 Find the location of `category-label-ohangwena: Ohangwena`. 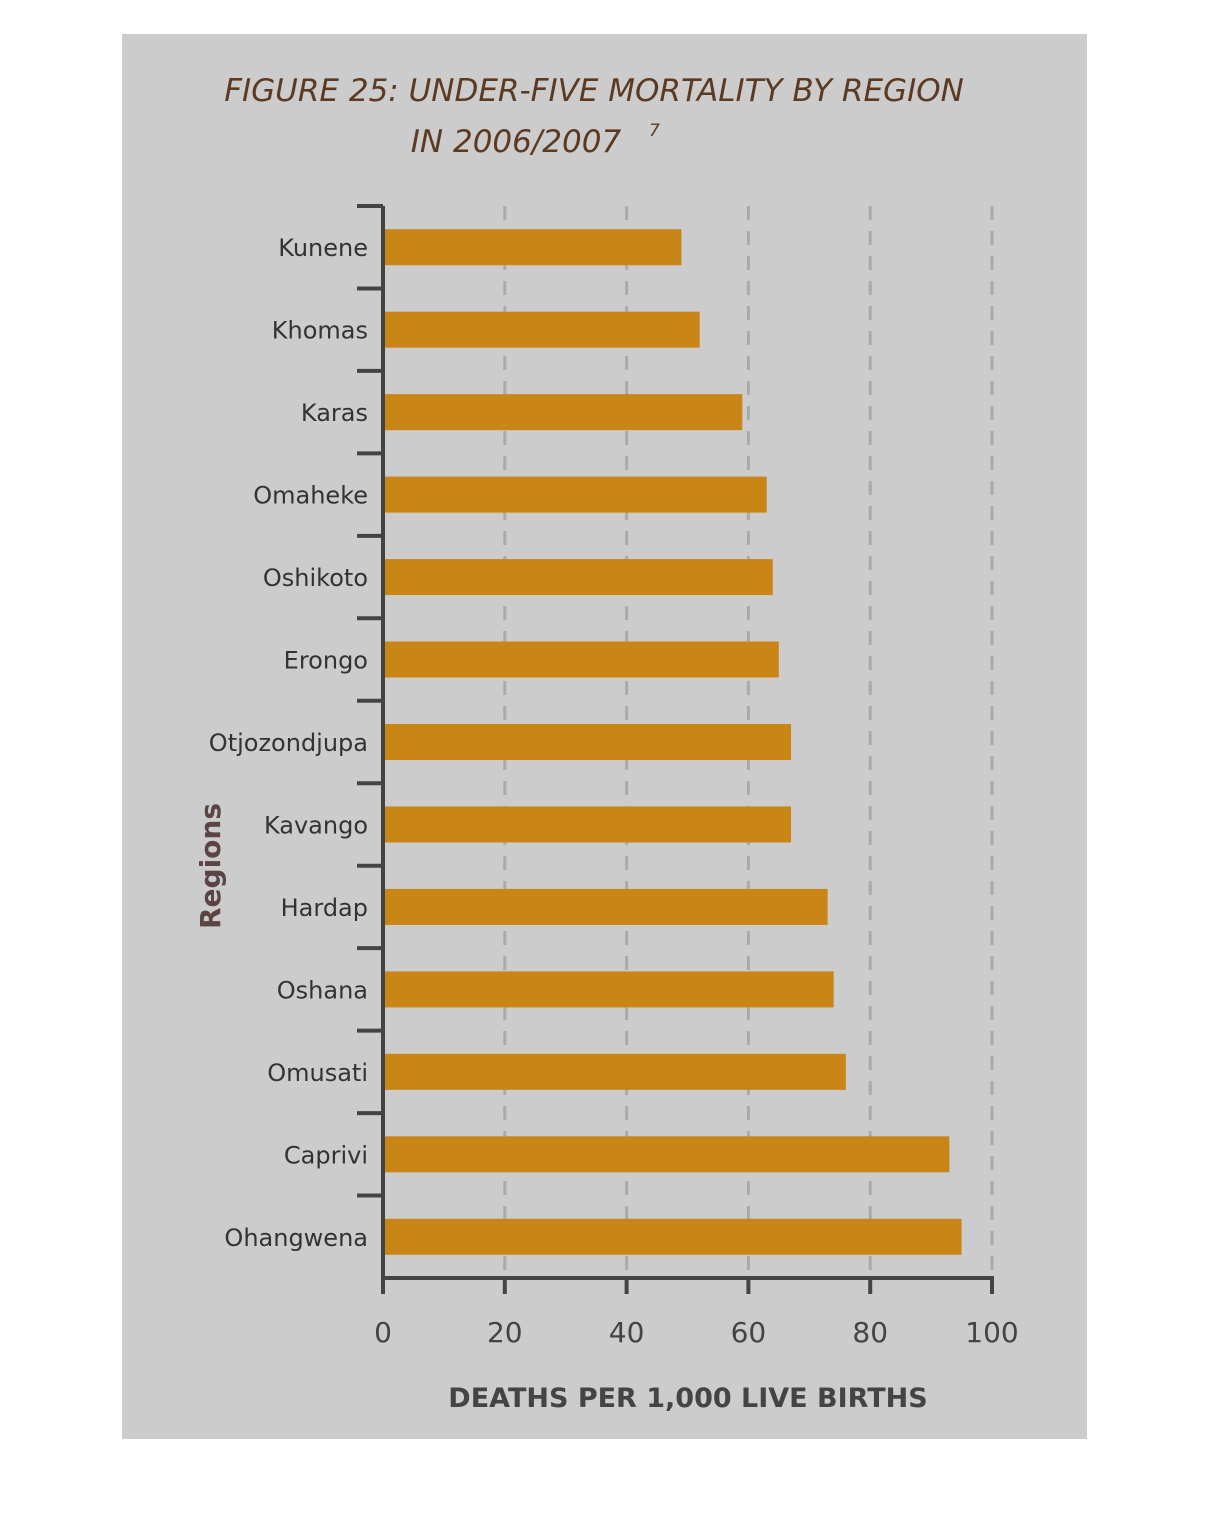

category-label-ohangwena: Ohangwena is located at coordinates (296, 1238).